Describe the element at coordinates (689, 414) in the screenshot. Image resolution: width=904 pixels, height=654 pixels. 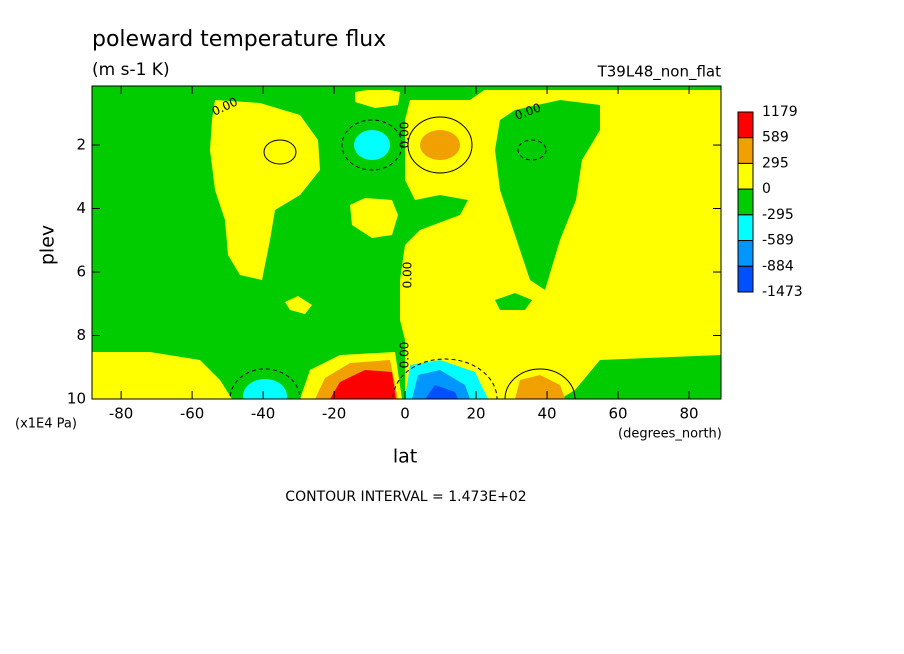
I see `x-tick-label: 80` at that location.